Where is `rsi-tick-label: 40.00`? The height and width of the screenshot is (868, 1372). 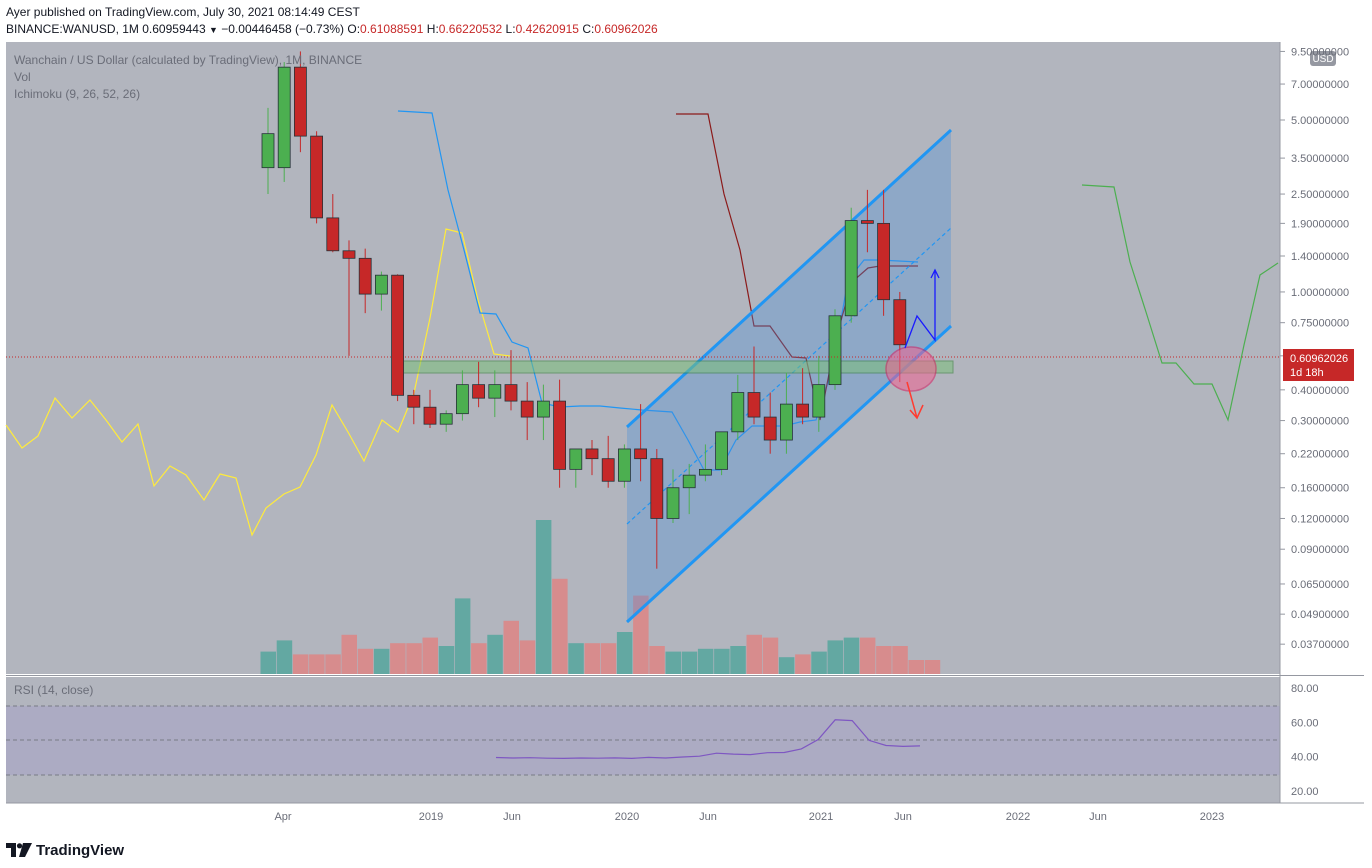
rsi-tick-label: 40.00 is located at coordinates (1305, 758).